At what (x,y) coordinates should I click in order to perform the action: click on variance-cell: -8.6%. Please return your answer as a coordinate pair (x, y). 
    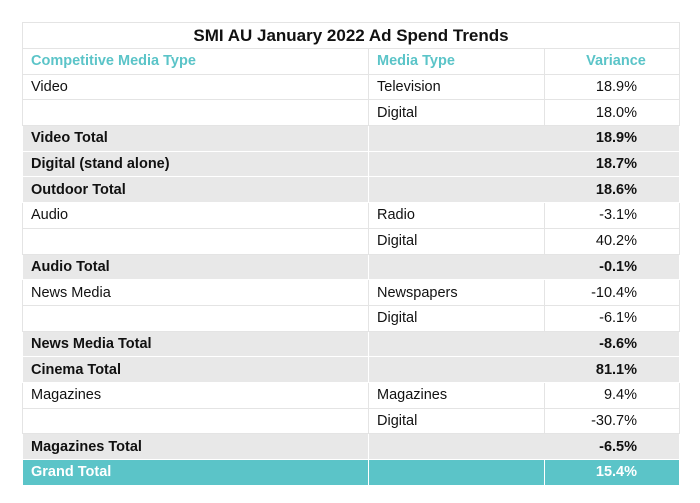
    Looking at the image, I should click on (612, 344).